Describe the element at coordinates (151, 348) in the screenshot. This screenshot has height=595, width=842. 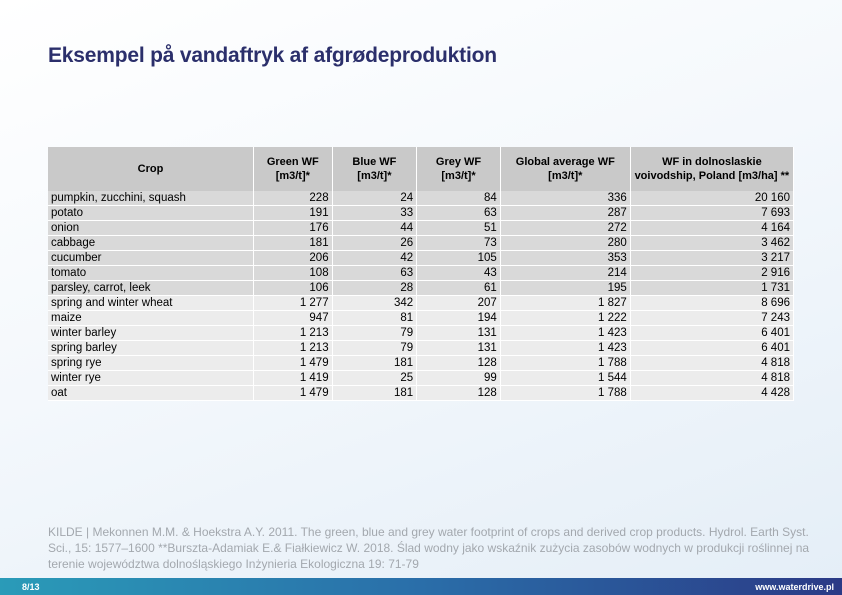
I see `crop-cell: spring barley` at that location.